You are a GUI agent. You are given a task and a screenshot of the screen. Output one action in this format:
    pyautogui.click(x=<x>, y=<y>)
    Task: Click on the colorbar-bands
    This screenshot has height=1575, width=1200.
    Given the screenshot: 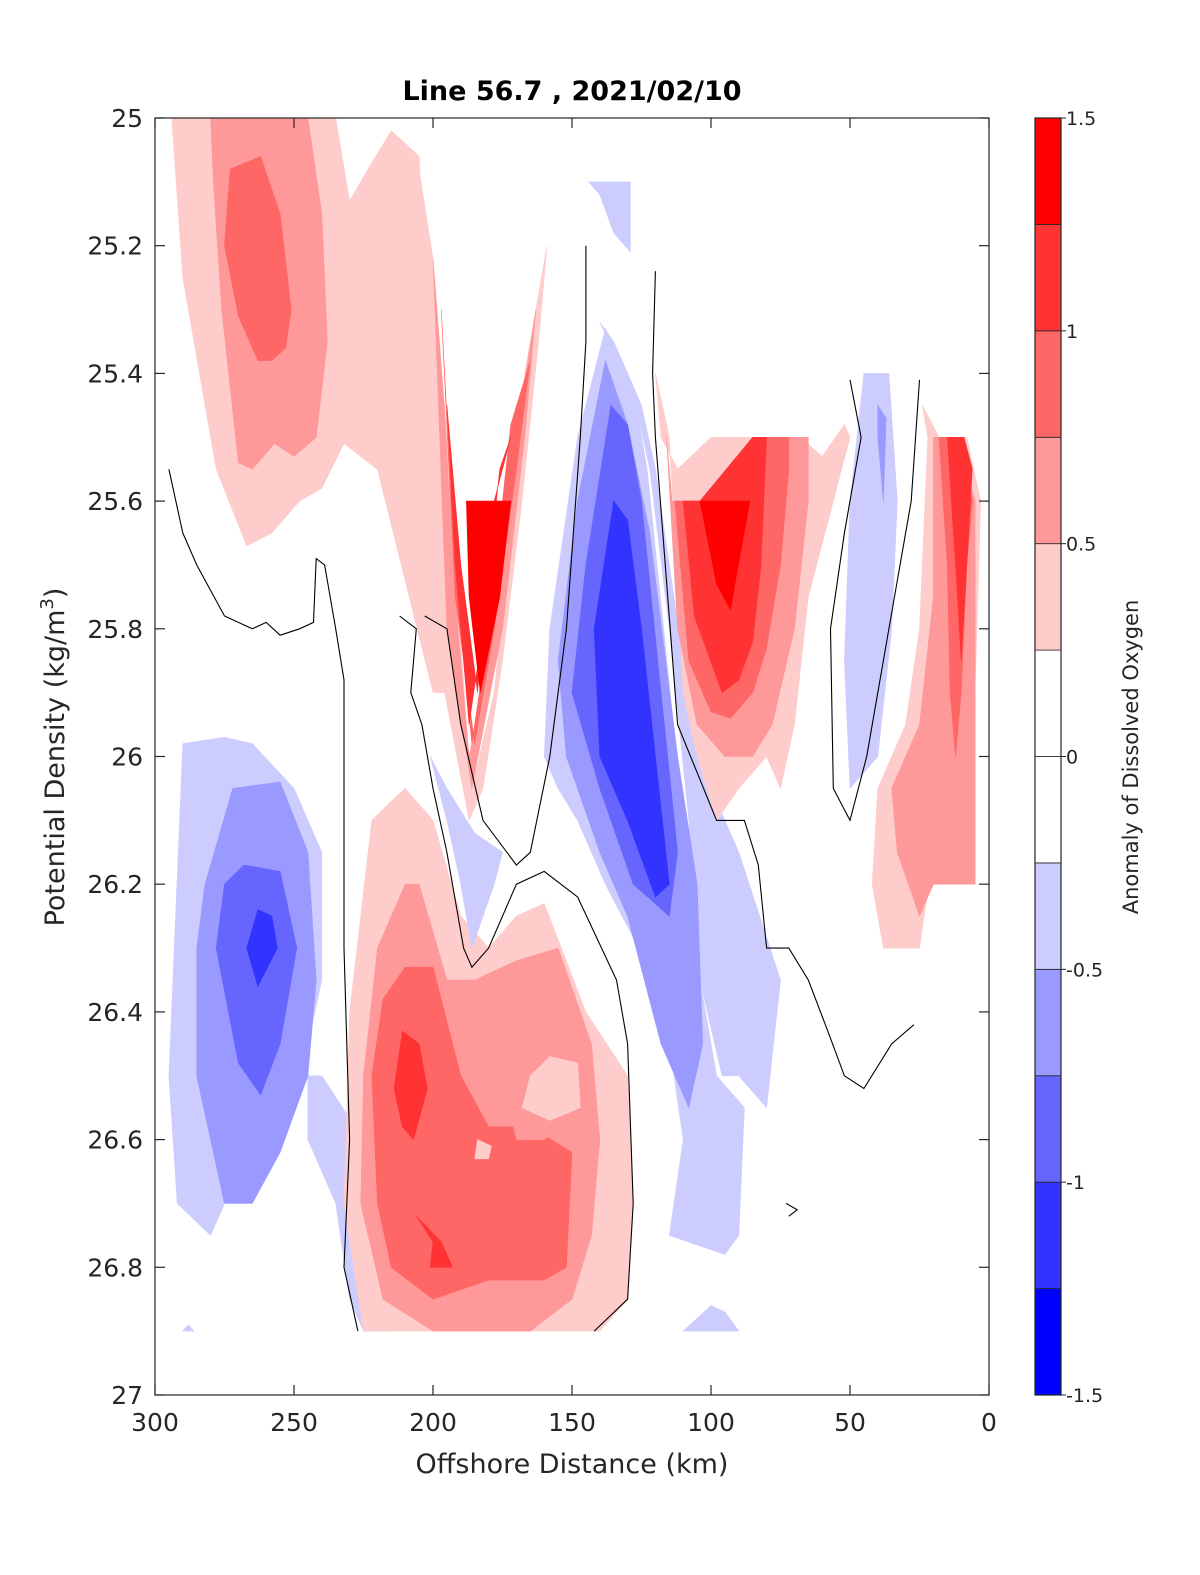 What is the action you would take?
    pyautogui.click(x=1048, y=756)
    